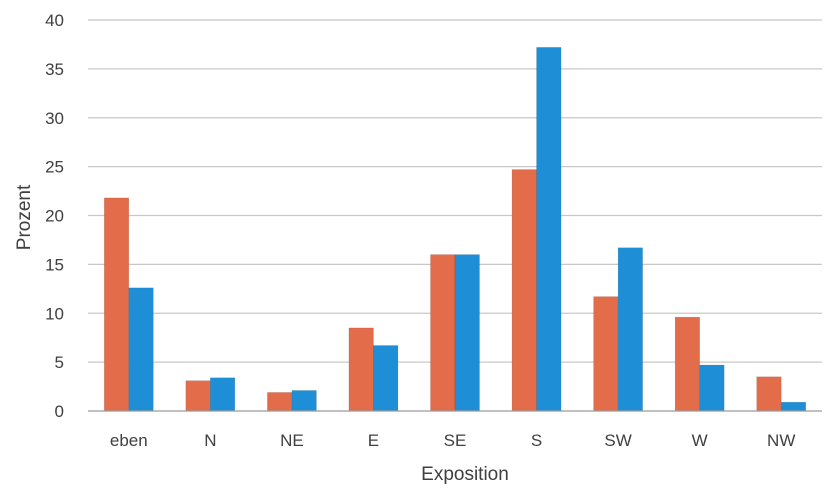 The image size is (830, 488). Describe the element at coordinates (54, 69) in the screenshot. I see `y-tick-label: 35` at that location.